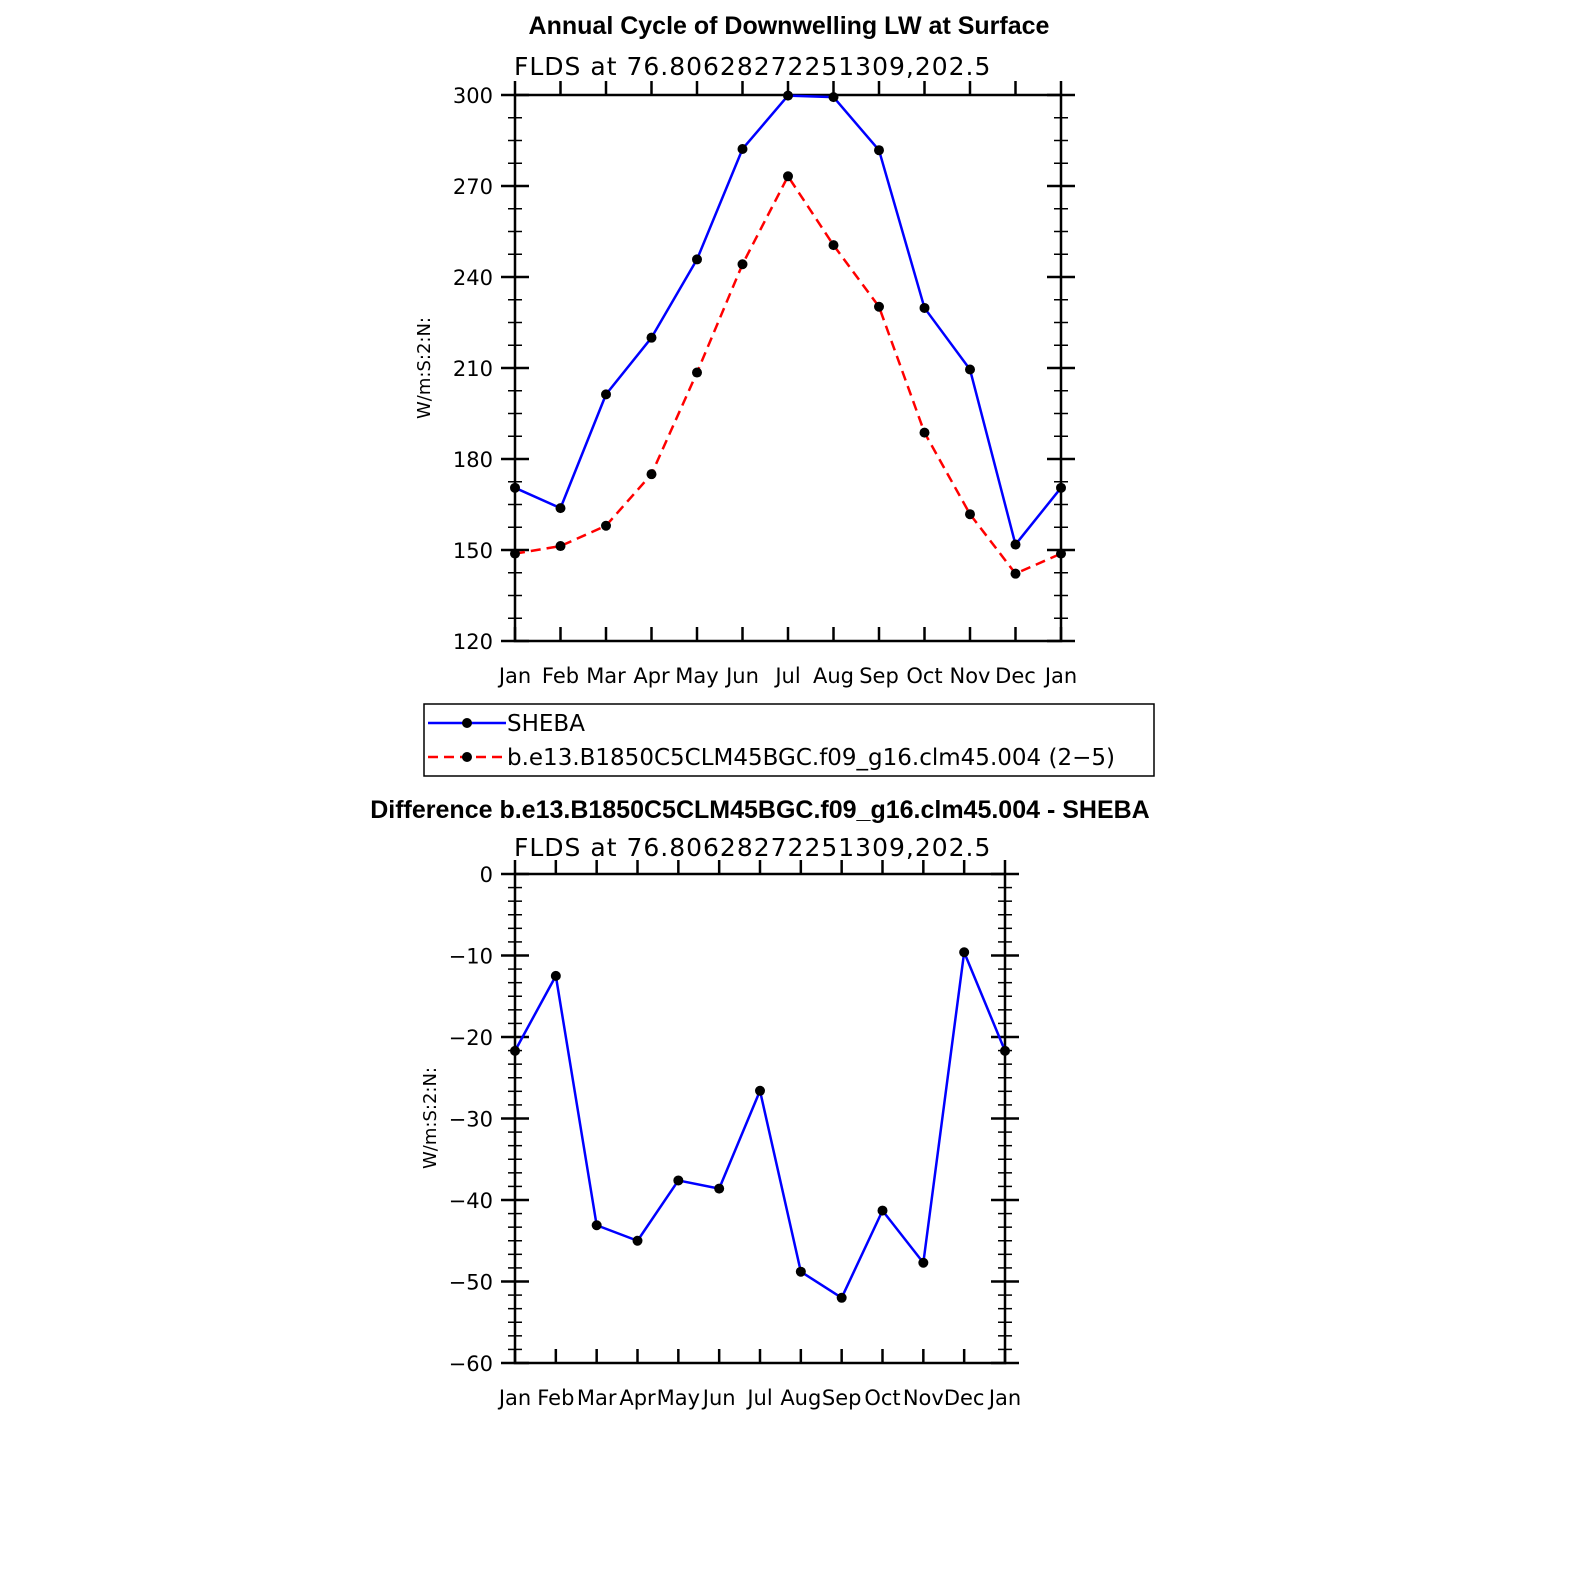 The height and width of the screenshot is (1574, 1574). Describe the element at coordinates (786, 676) in the screenshot. I see `chart1-xtick-label: Jul` at that location.